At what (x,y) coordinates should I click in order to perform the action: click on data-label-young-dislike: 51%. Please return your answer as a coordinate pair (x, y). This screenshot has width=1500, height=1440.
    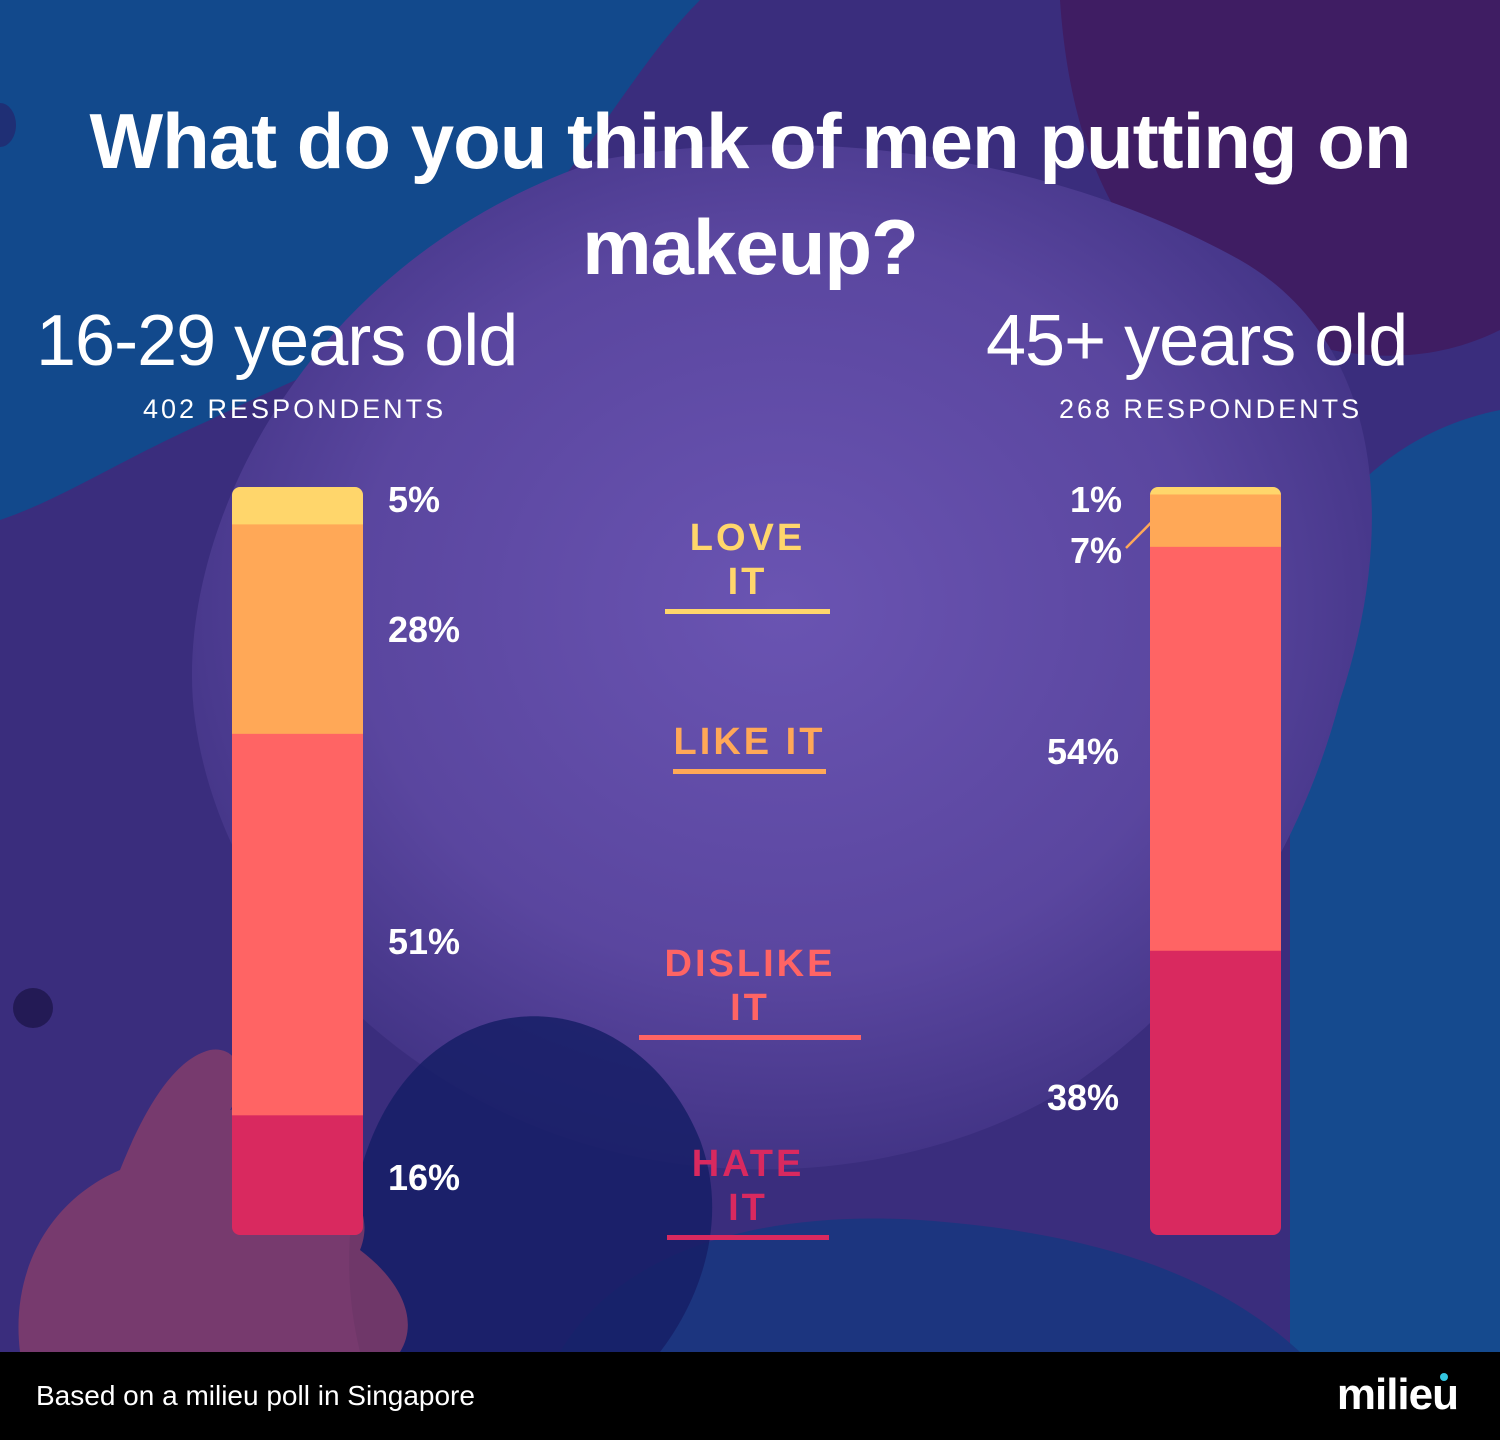
    Looking at the image, I should click on (424, 941).